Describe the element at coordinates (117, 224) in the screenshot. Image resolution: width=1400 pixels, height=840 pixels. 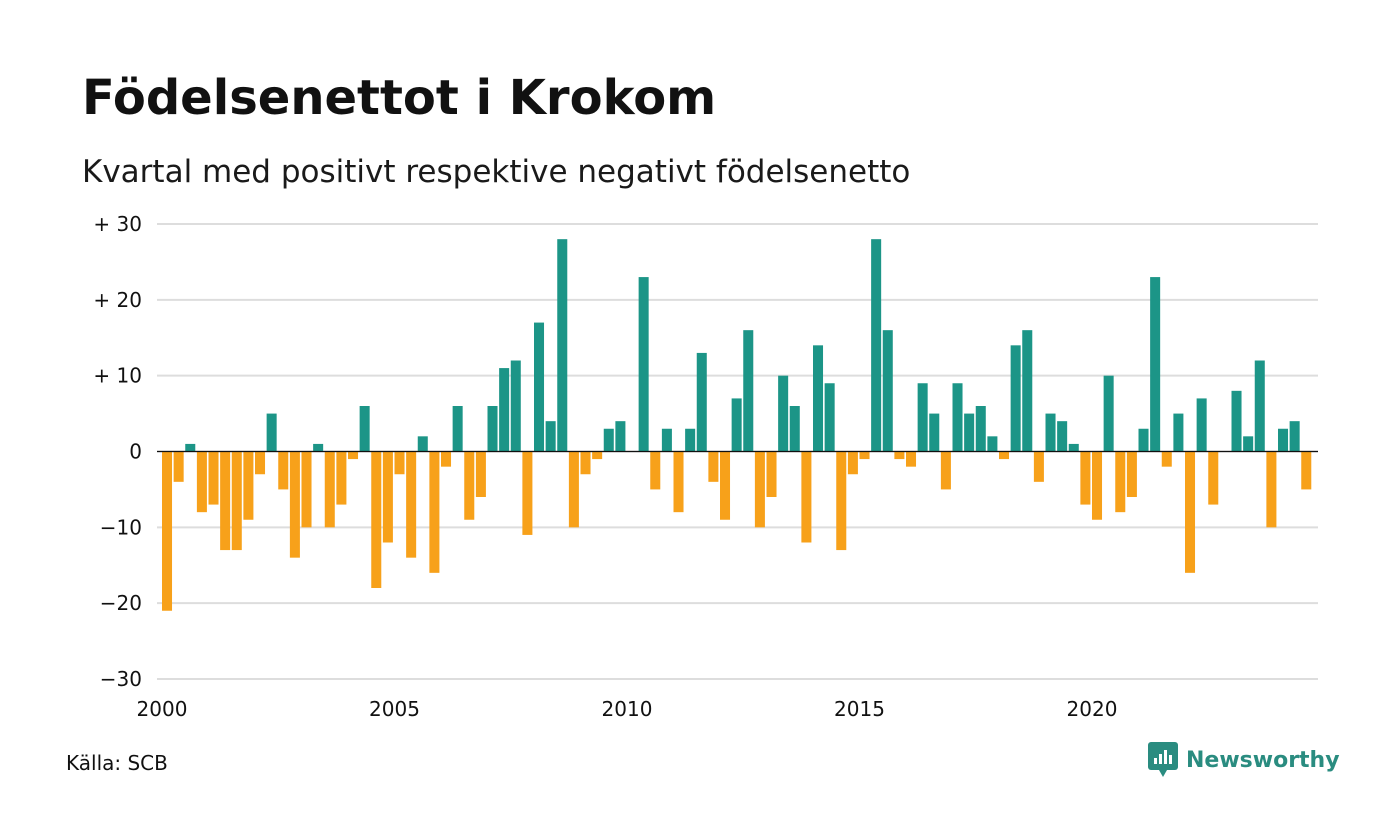
I see `y-tick-label: + 30` at that location.